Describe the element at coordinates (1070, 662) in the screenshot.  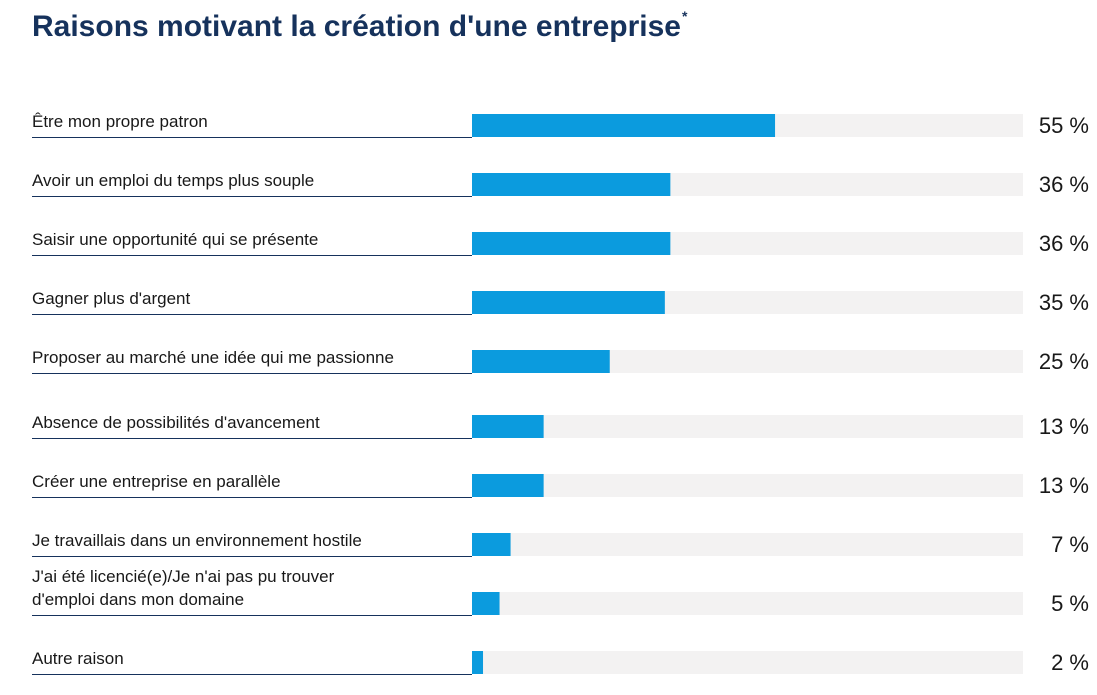
I see `data-label: 2 %` at that location.